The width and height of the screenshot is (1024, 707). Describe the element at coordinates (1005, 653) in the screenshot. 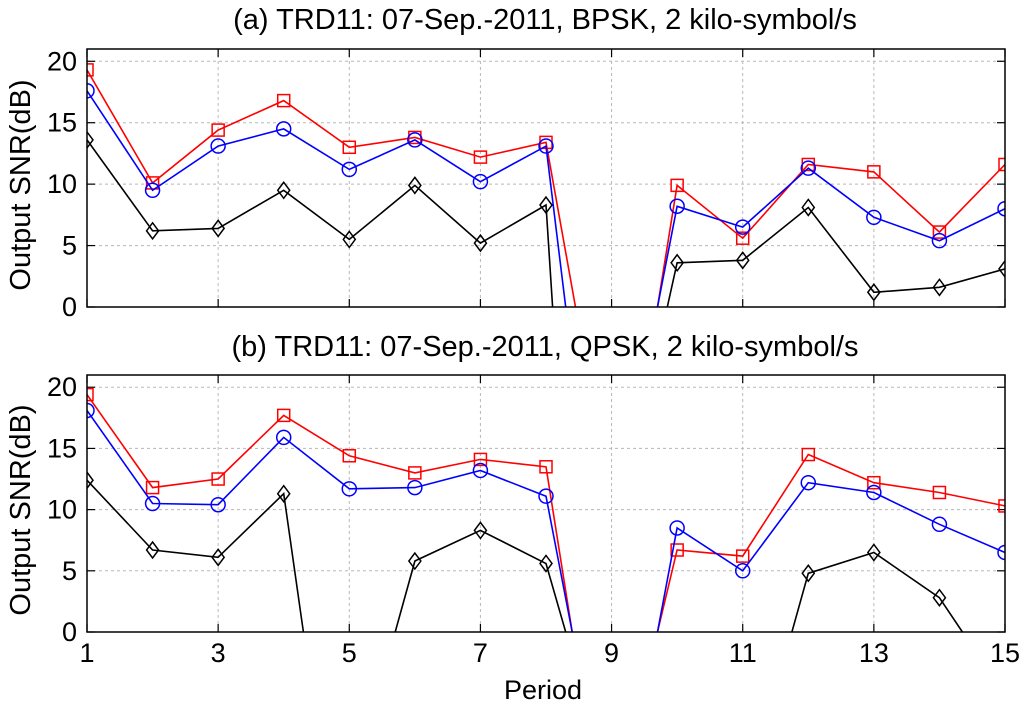

I see `x-tick-label-b: 15` at that location.